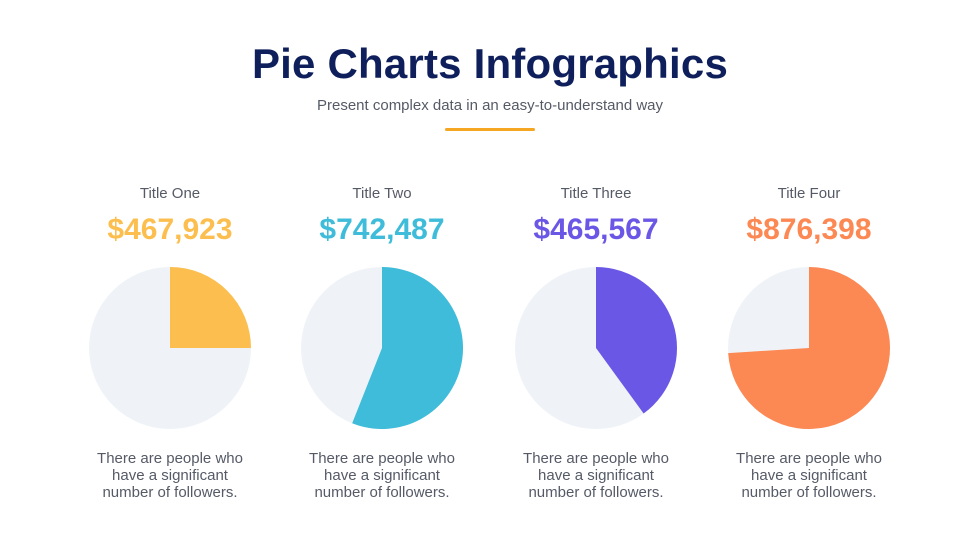  I want to click on card-title: Title Two, so click(382, 193).